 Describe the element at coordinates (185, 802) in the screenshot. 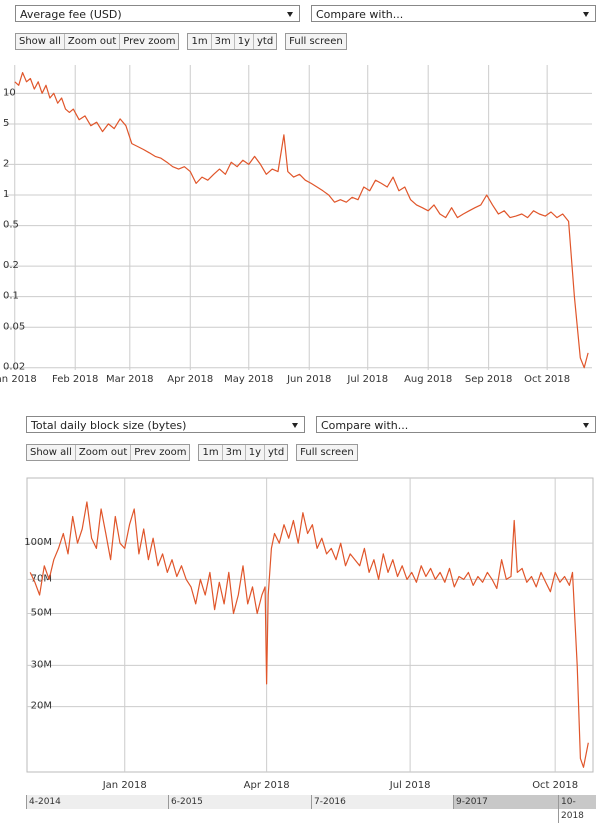

I see `navigator-label: 6-2015` at that location.